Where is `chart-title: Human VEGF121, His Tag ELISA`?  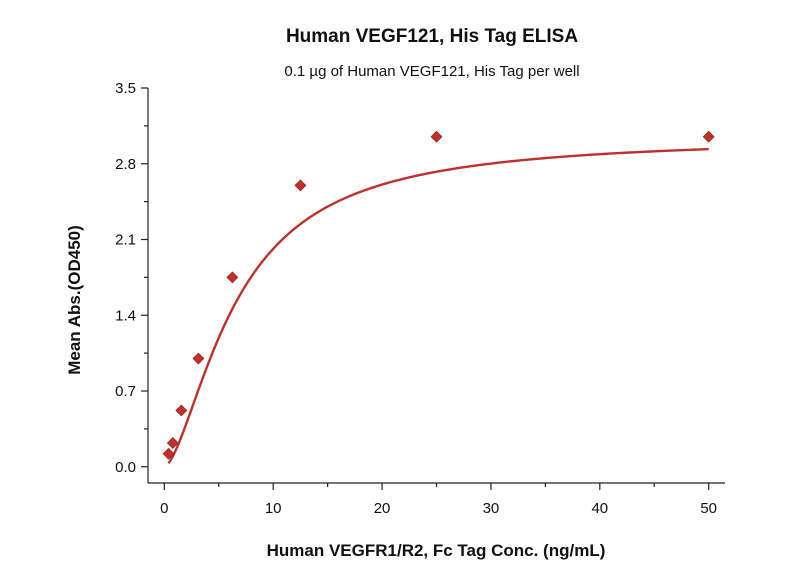 chart-title: Human VEGF121, His Tag ELISA is located at coordinates (432, 36).